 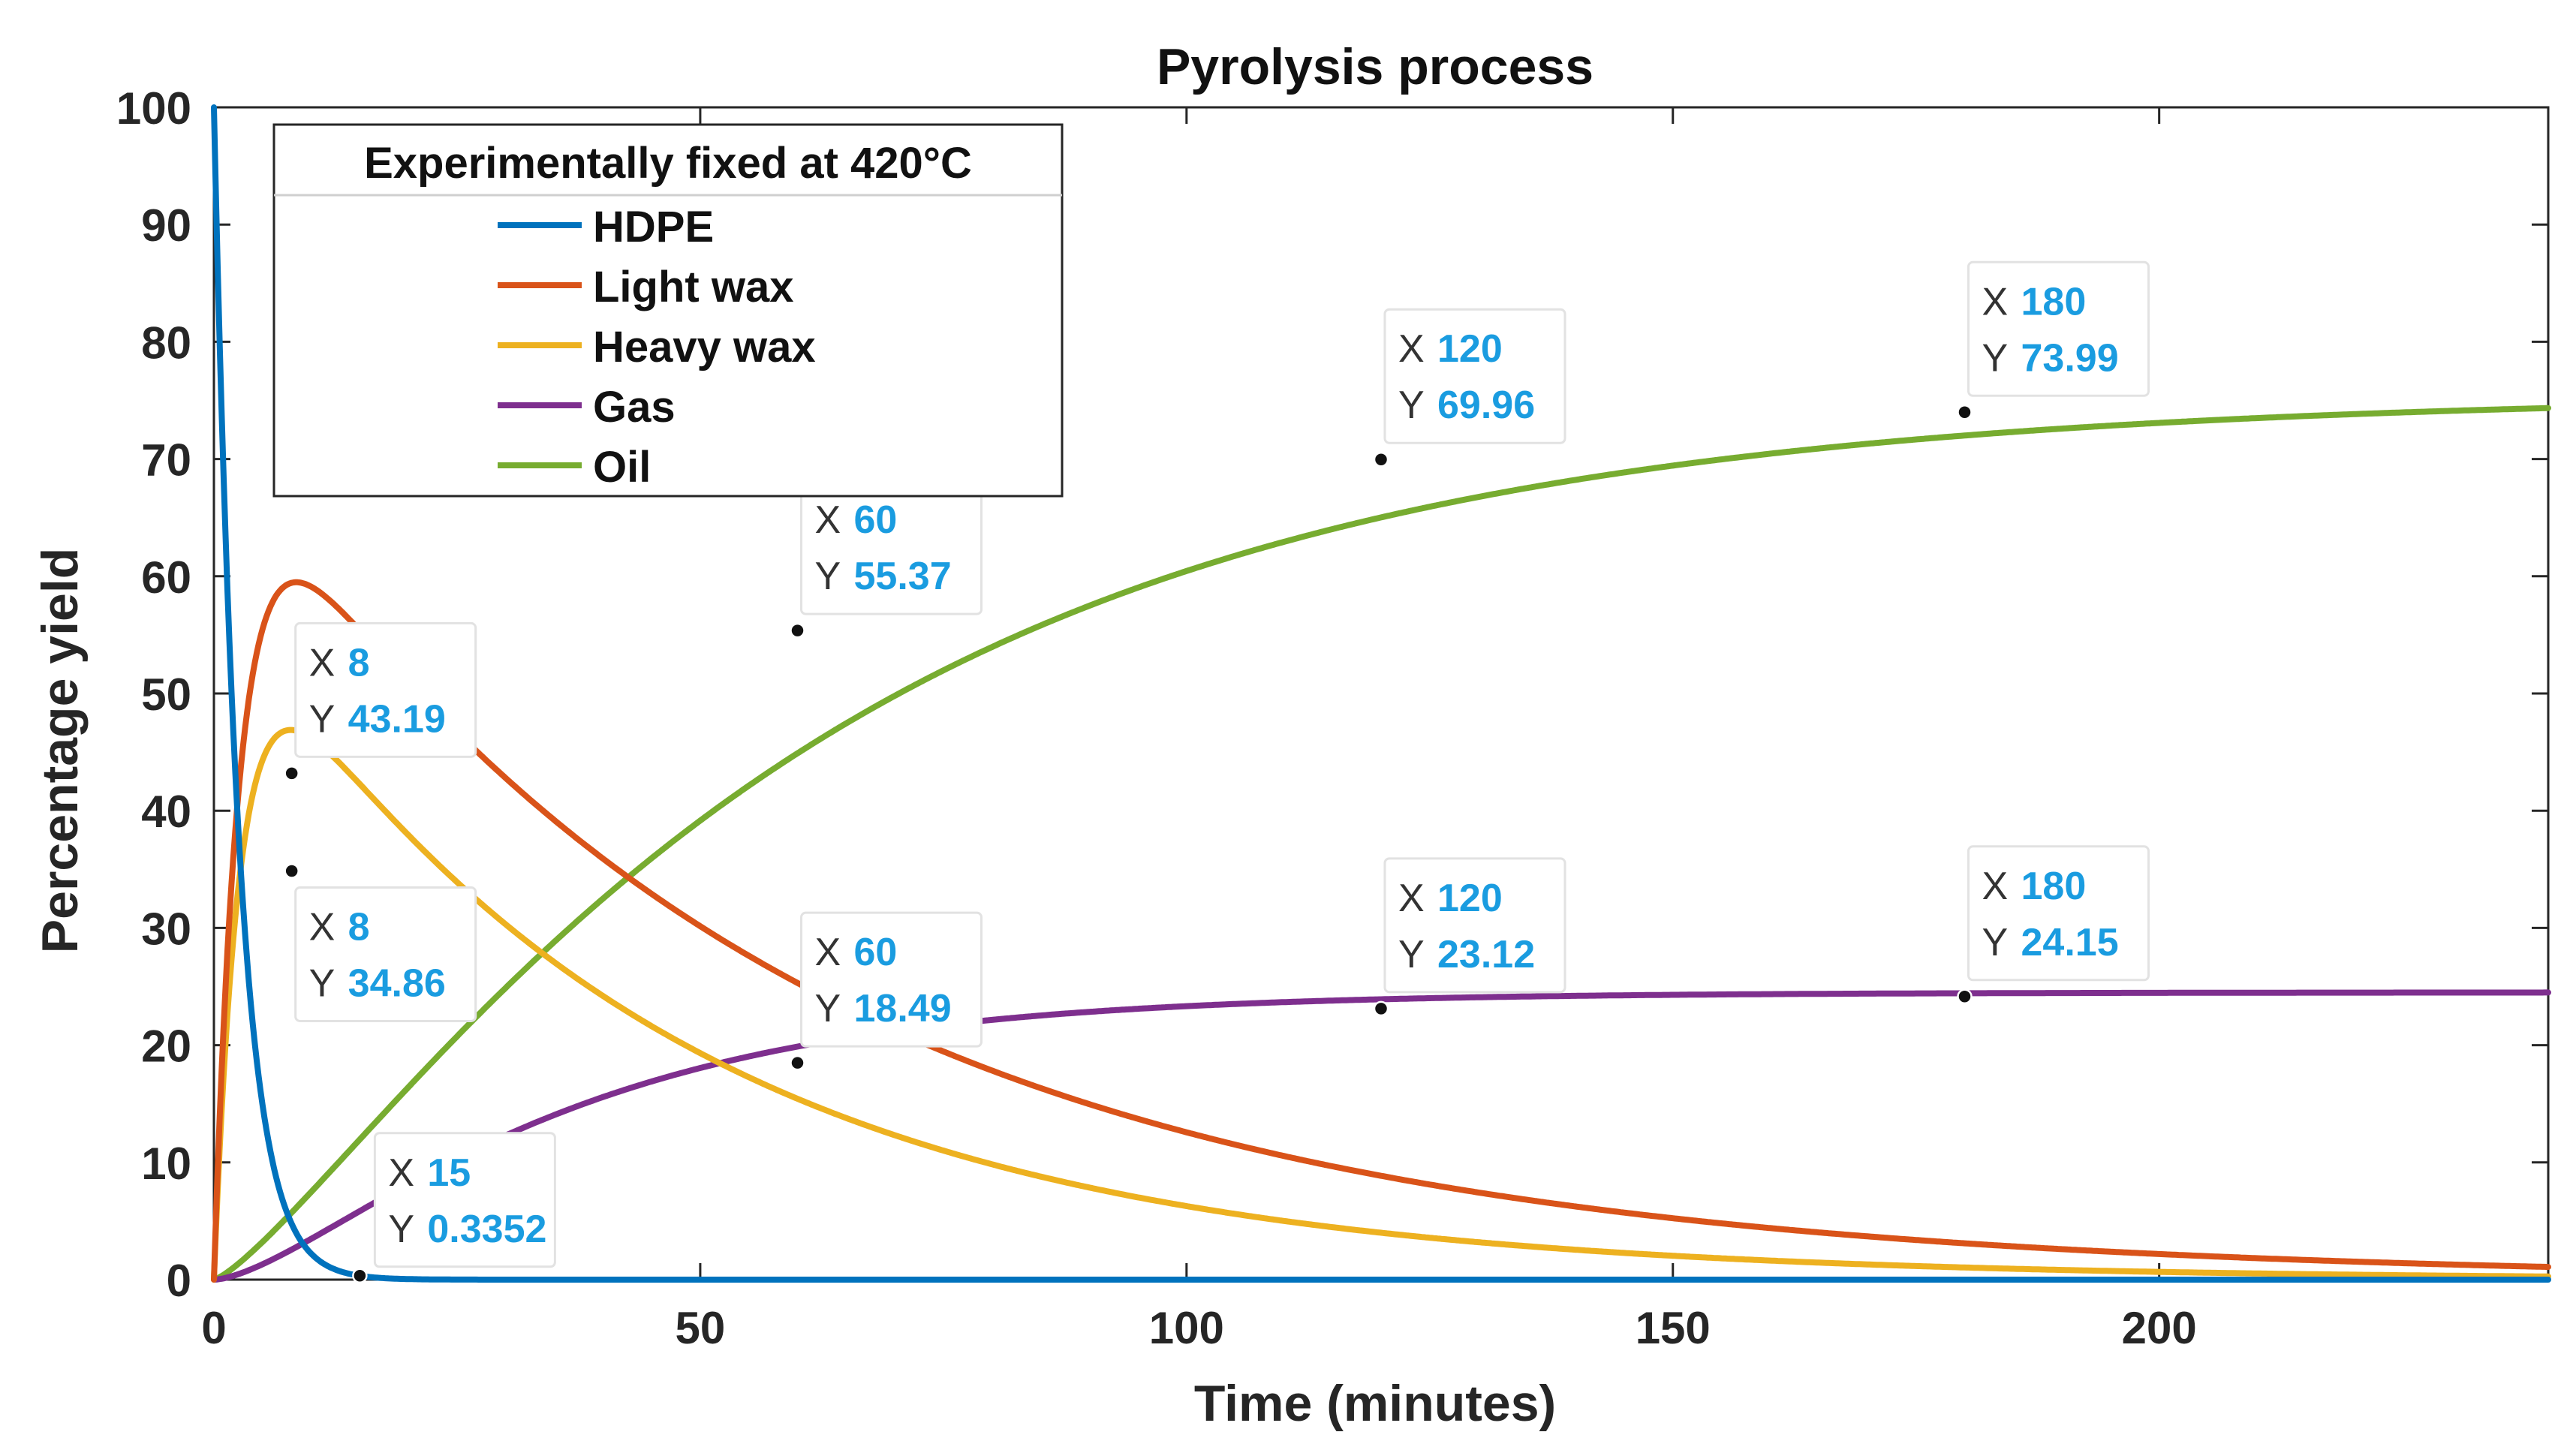 What do you see at coordinates (166, 929) in the screenshot?
I see `y-tick-label: 30` at bounding box center [166, 929].